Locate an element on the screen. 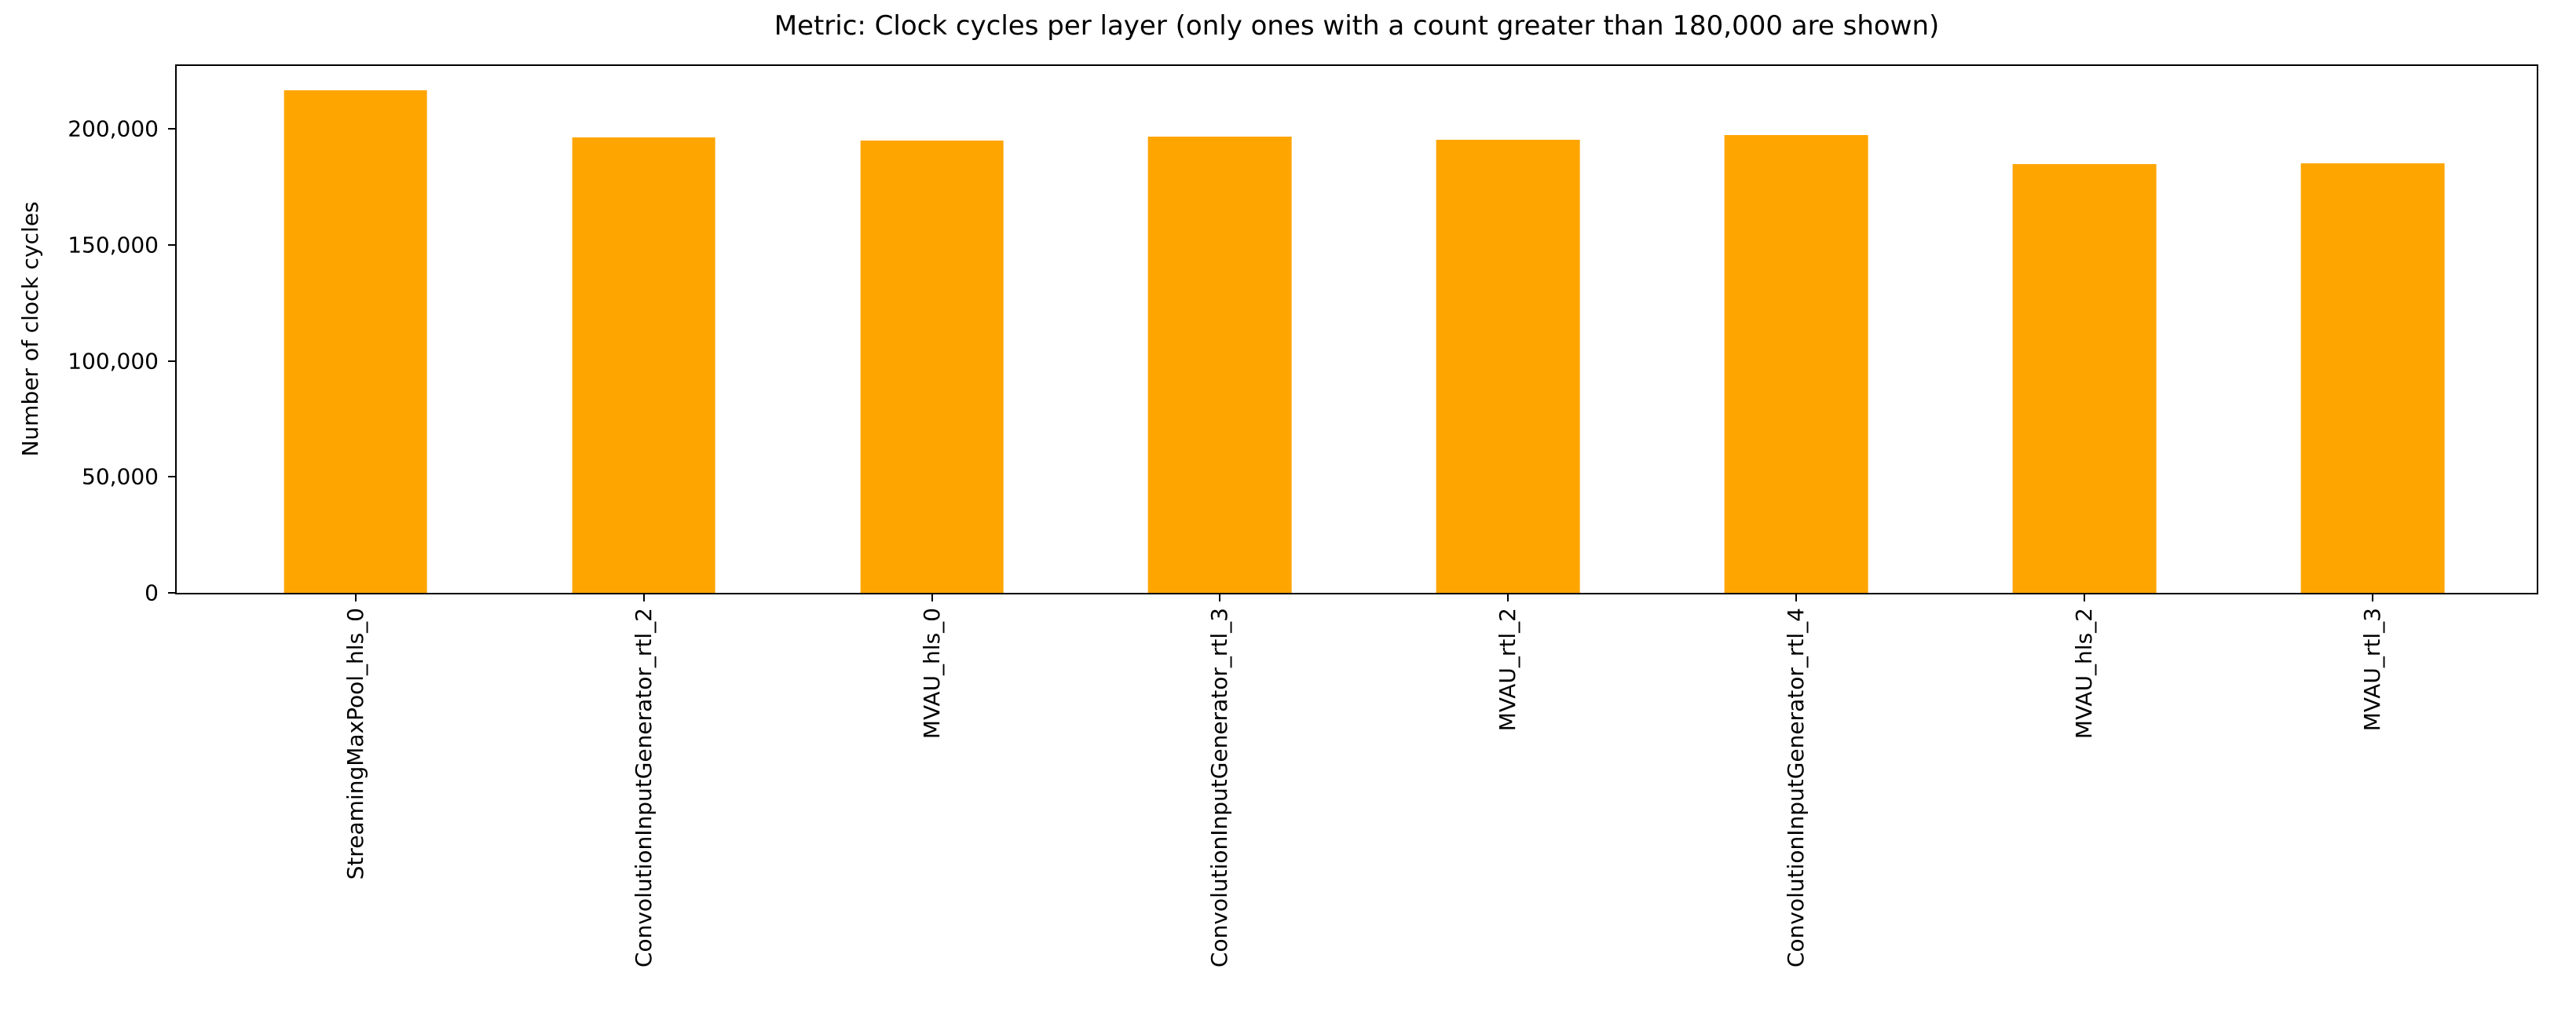 Image resolution: width=2576 pixels, height=1031 pixels. x-tick-label: ConvolutionInputGenerator_rtl_2 is located at coordinates (643, 788).